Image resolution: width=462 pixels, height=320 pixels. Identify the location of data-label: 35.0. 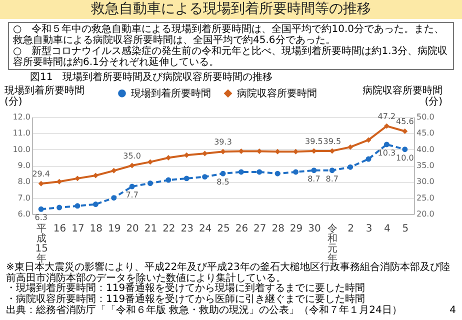
(132, 156).